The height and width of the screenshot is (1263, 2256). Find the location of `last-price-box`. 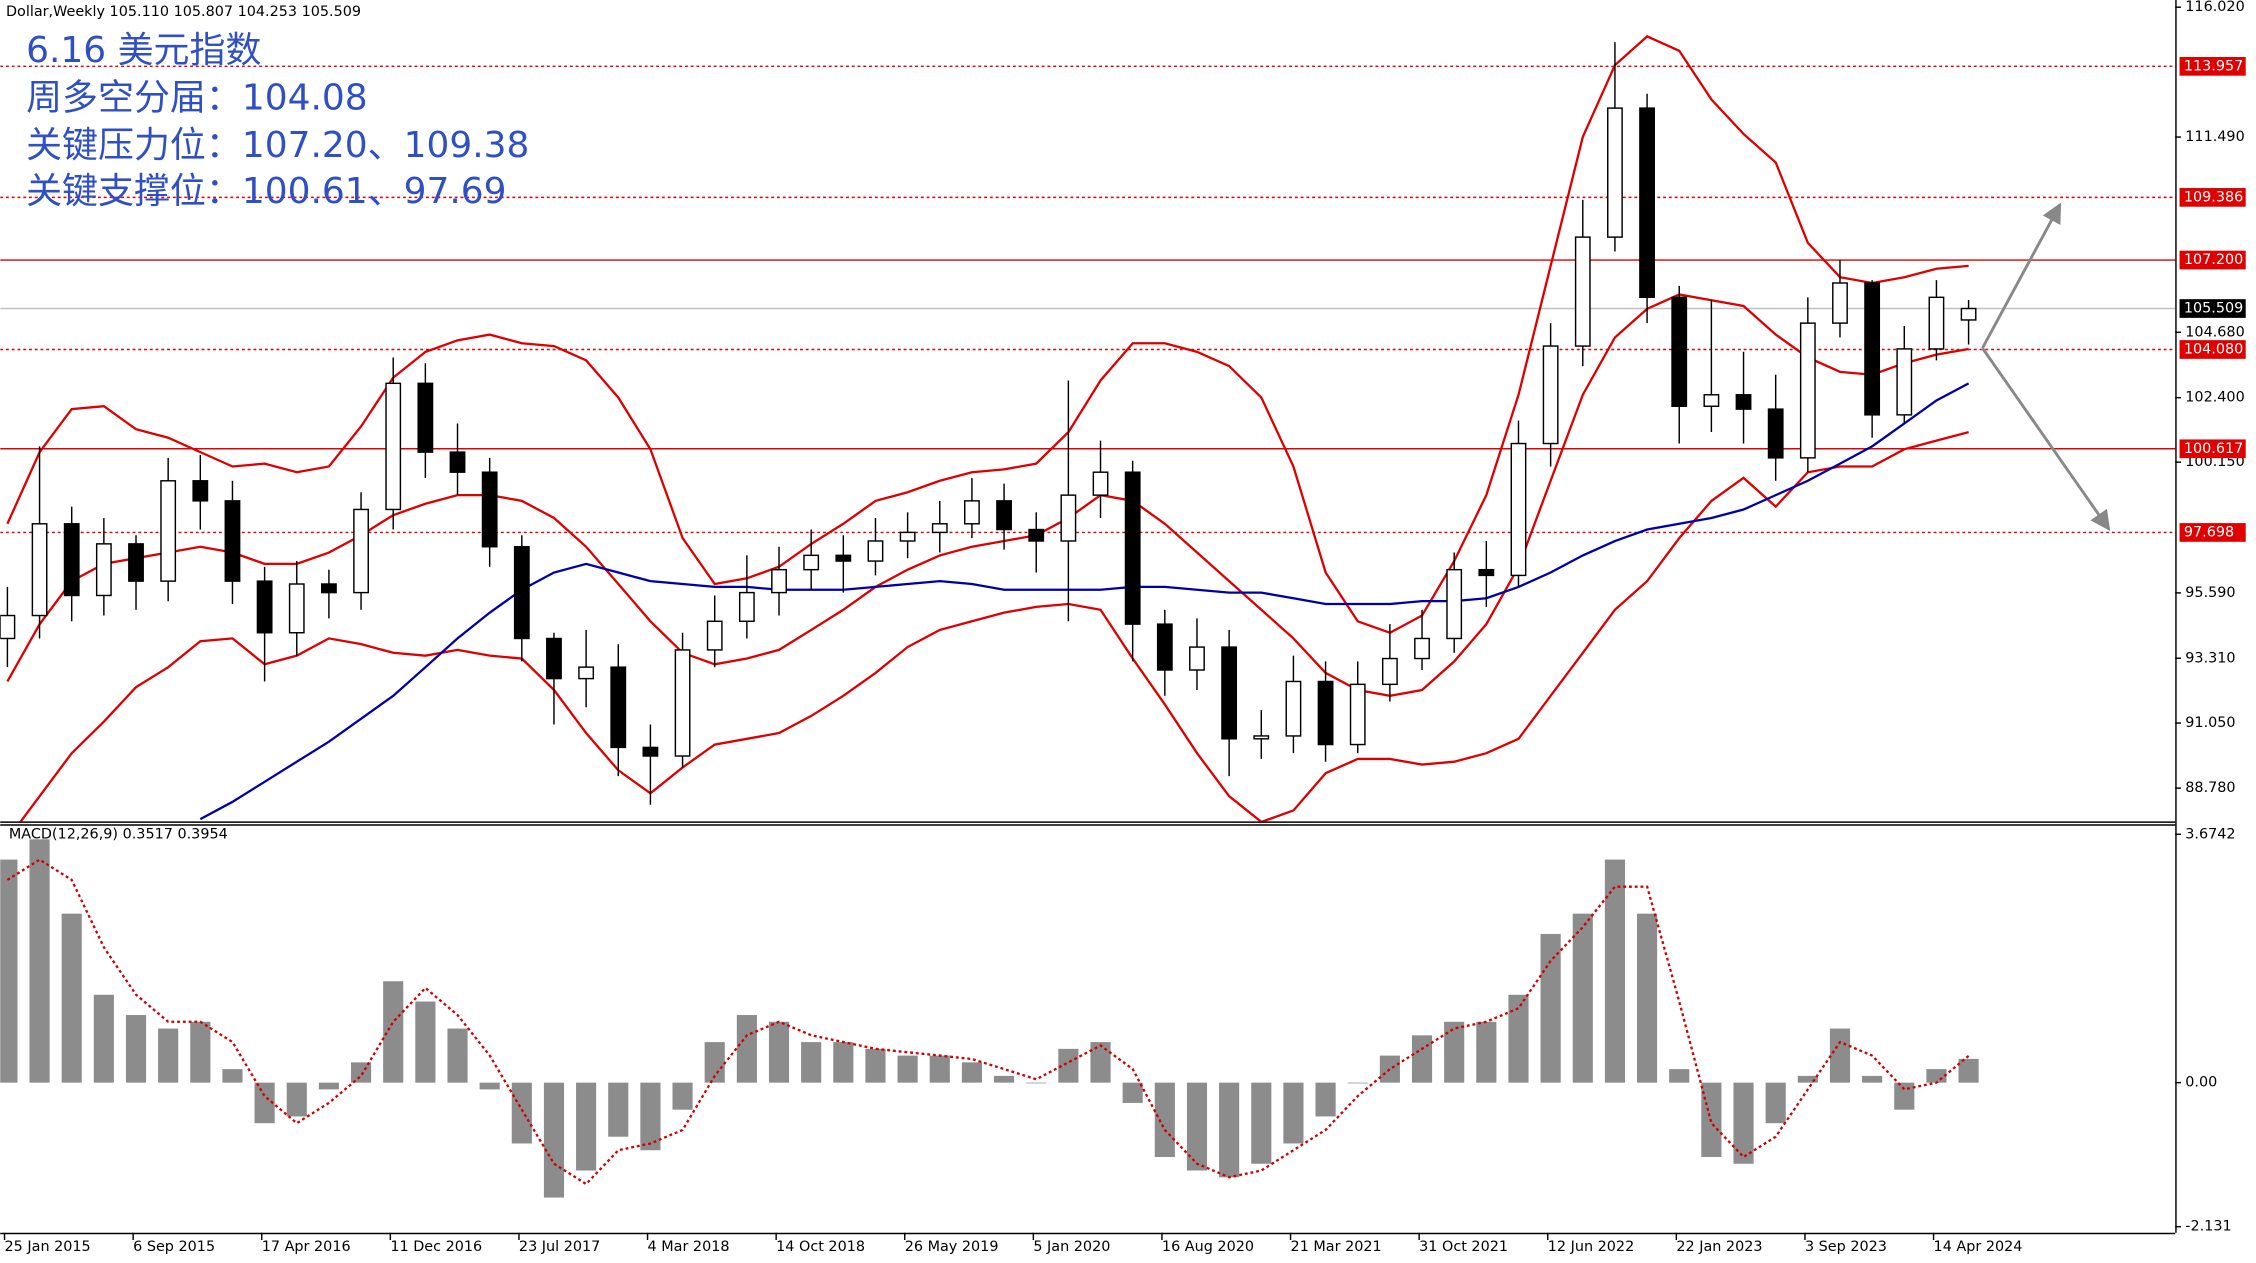

last-price-box is located at coordinates (2212, 308).